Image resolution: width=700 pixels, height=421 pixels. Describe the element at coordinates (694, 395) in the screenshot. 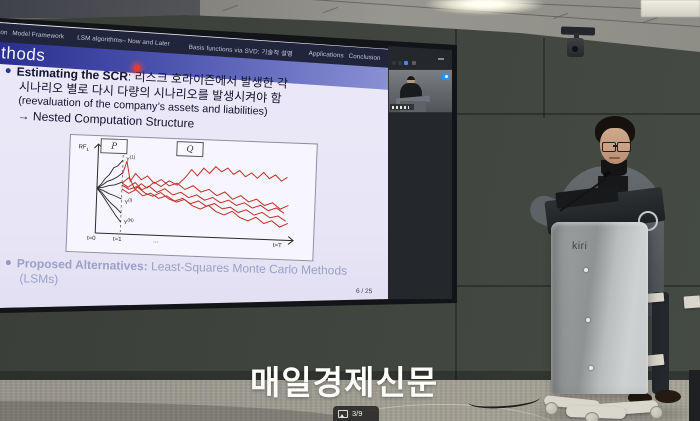

I see `chair-leg-right-edge` at that location.